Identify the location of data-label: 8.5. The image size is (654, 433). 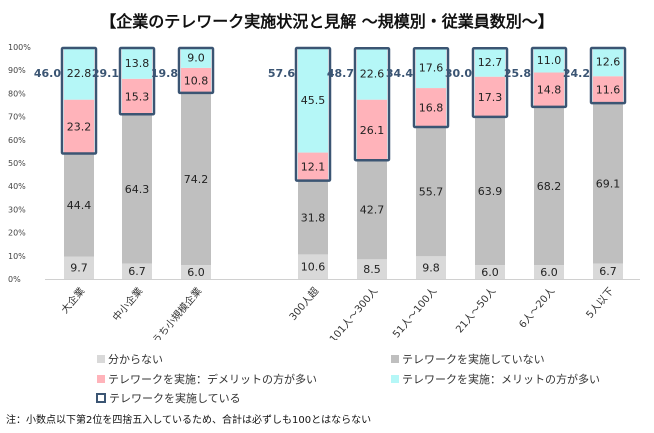
(372, 269).